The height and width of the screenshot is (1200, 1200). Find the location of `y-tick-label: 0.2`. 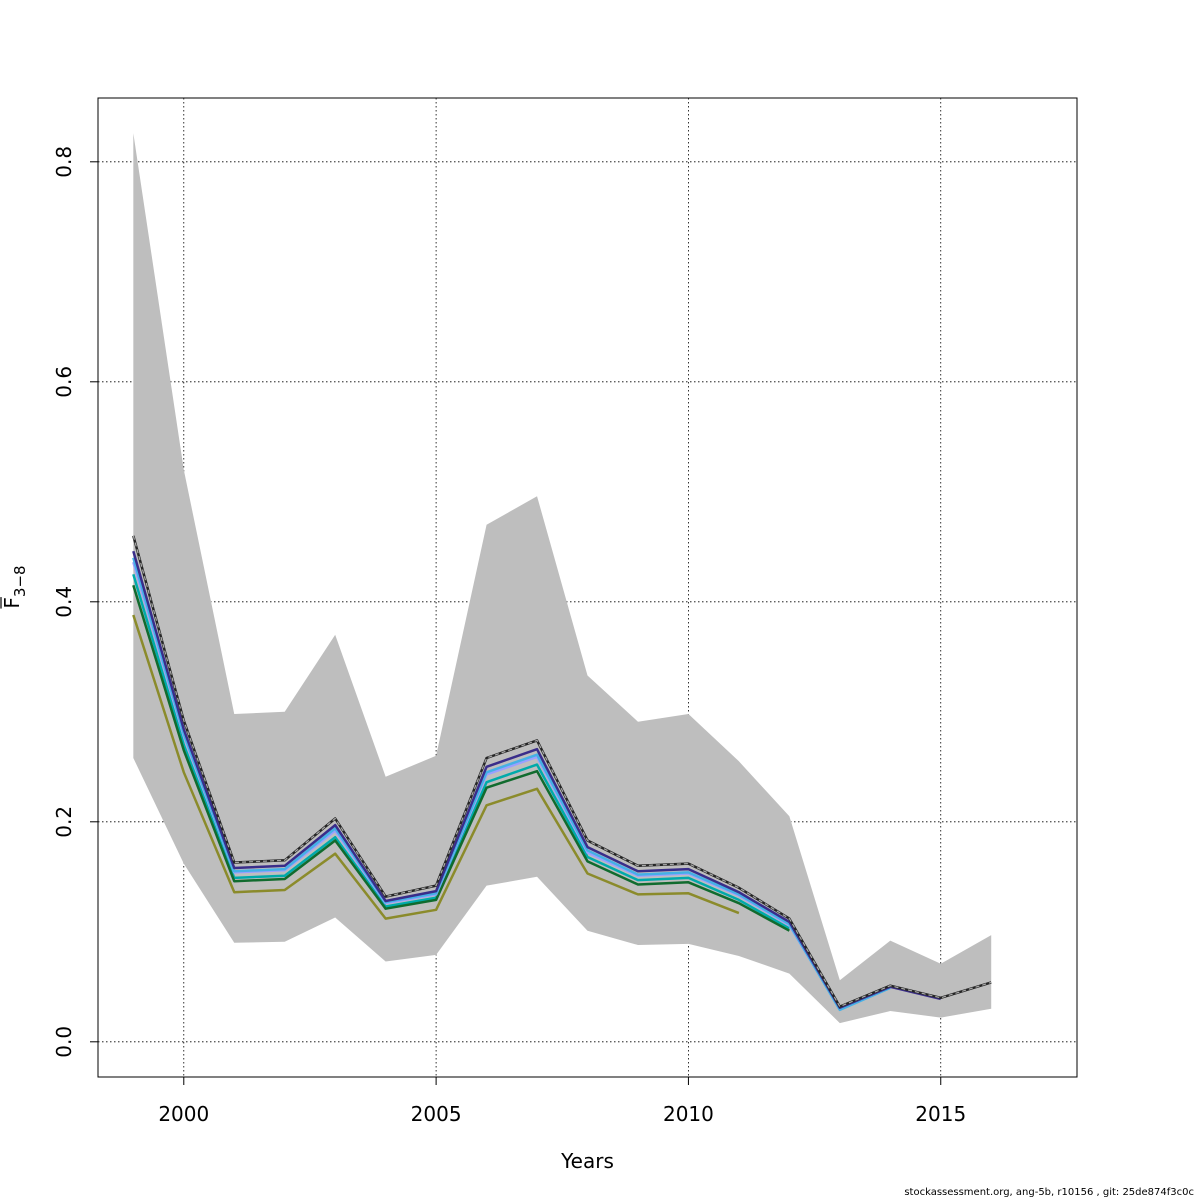

y-tick-label: 0.2 is located at coordinates (64, 822).